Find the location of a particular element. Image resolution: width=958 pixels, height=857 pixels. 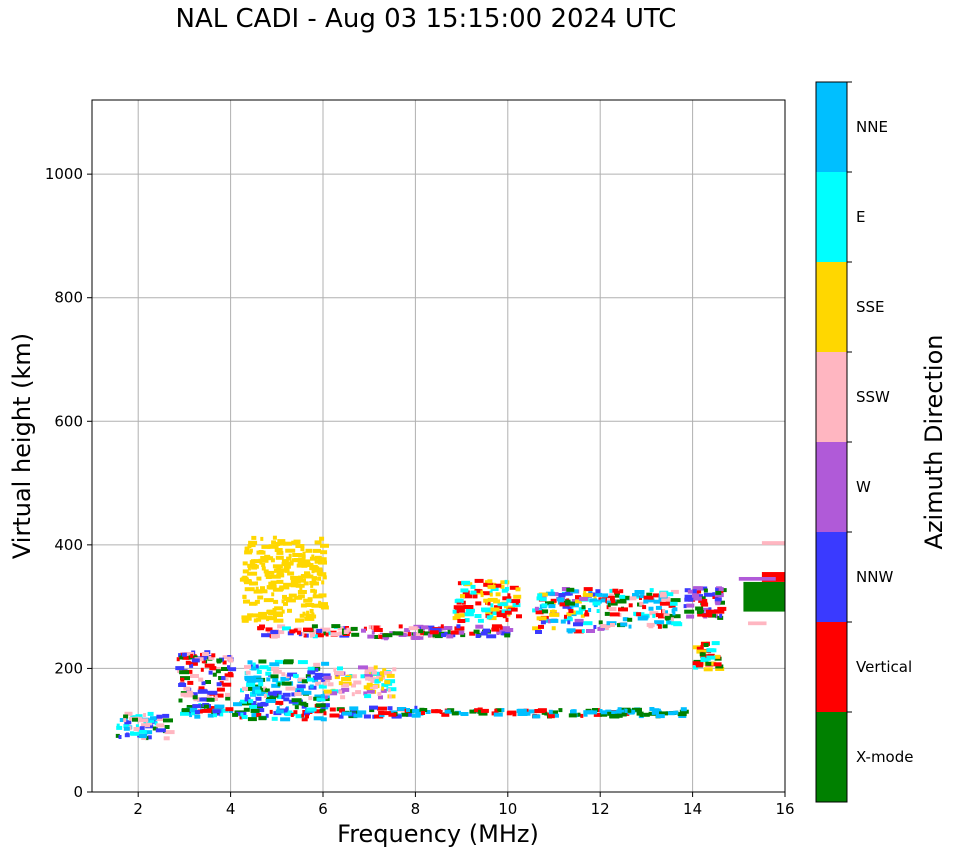

colorbar-frame is located at coordinates (831, 442).